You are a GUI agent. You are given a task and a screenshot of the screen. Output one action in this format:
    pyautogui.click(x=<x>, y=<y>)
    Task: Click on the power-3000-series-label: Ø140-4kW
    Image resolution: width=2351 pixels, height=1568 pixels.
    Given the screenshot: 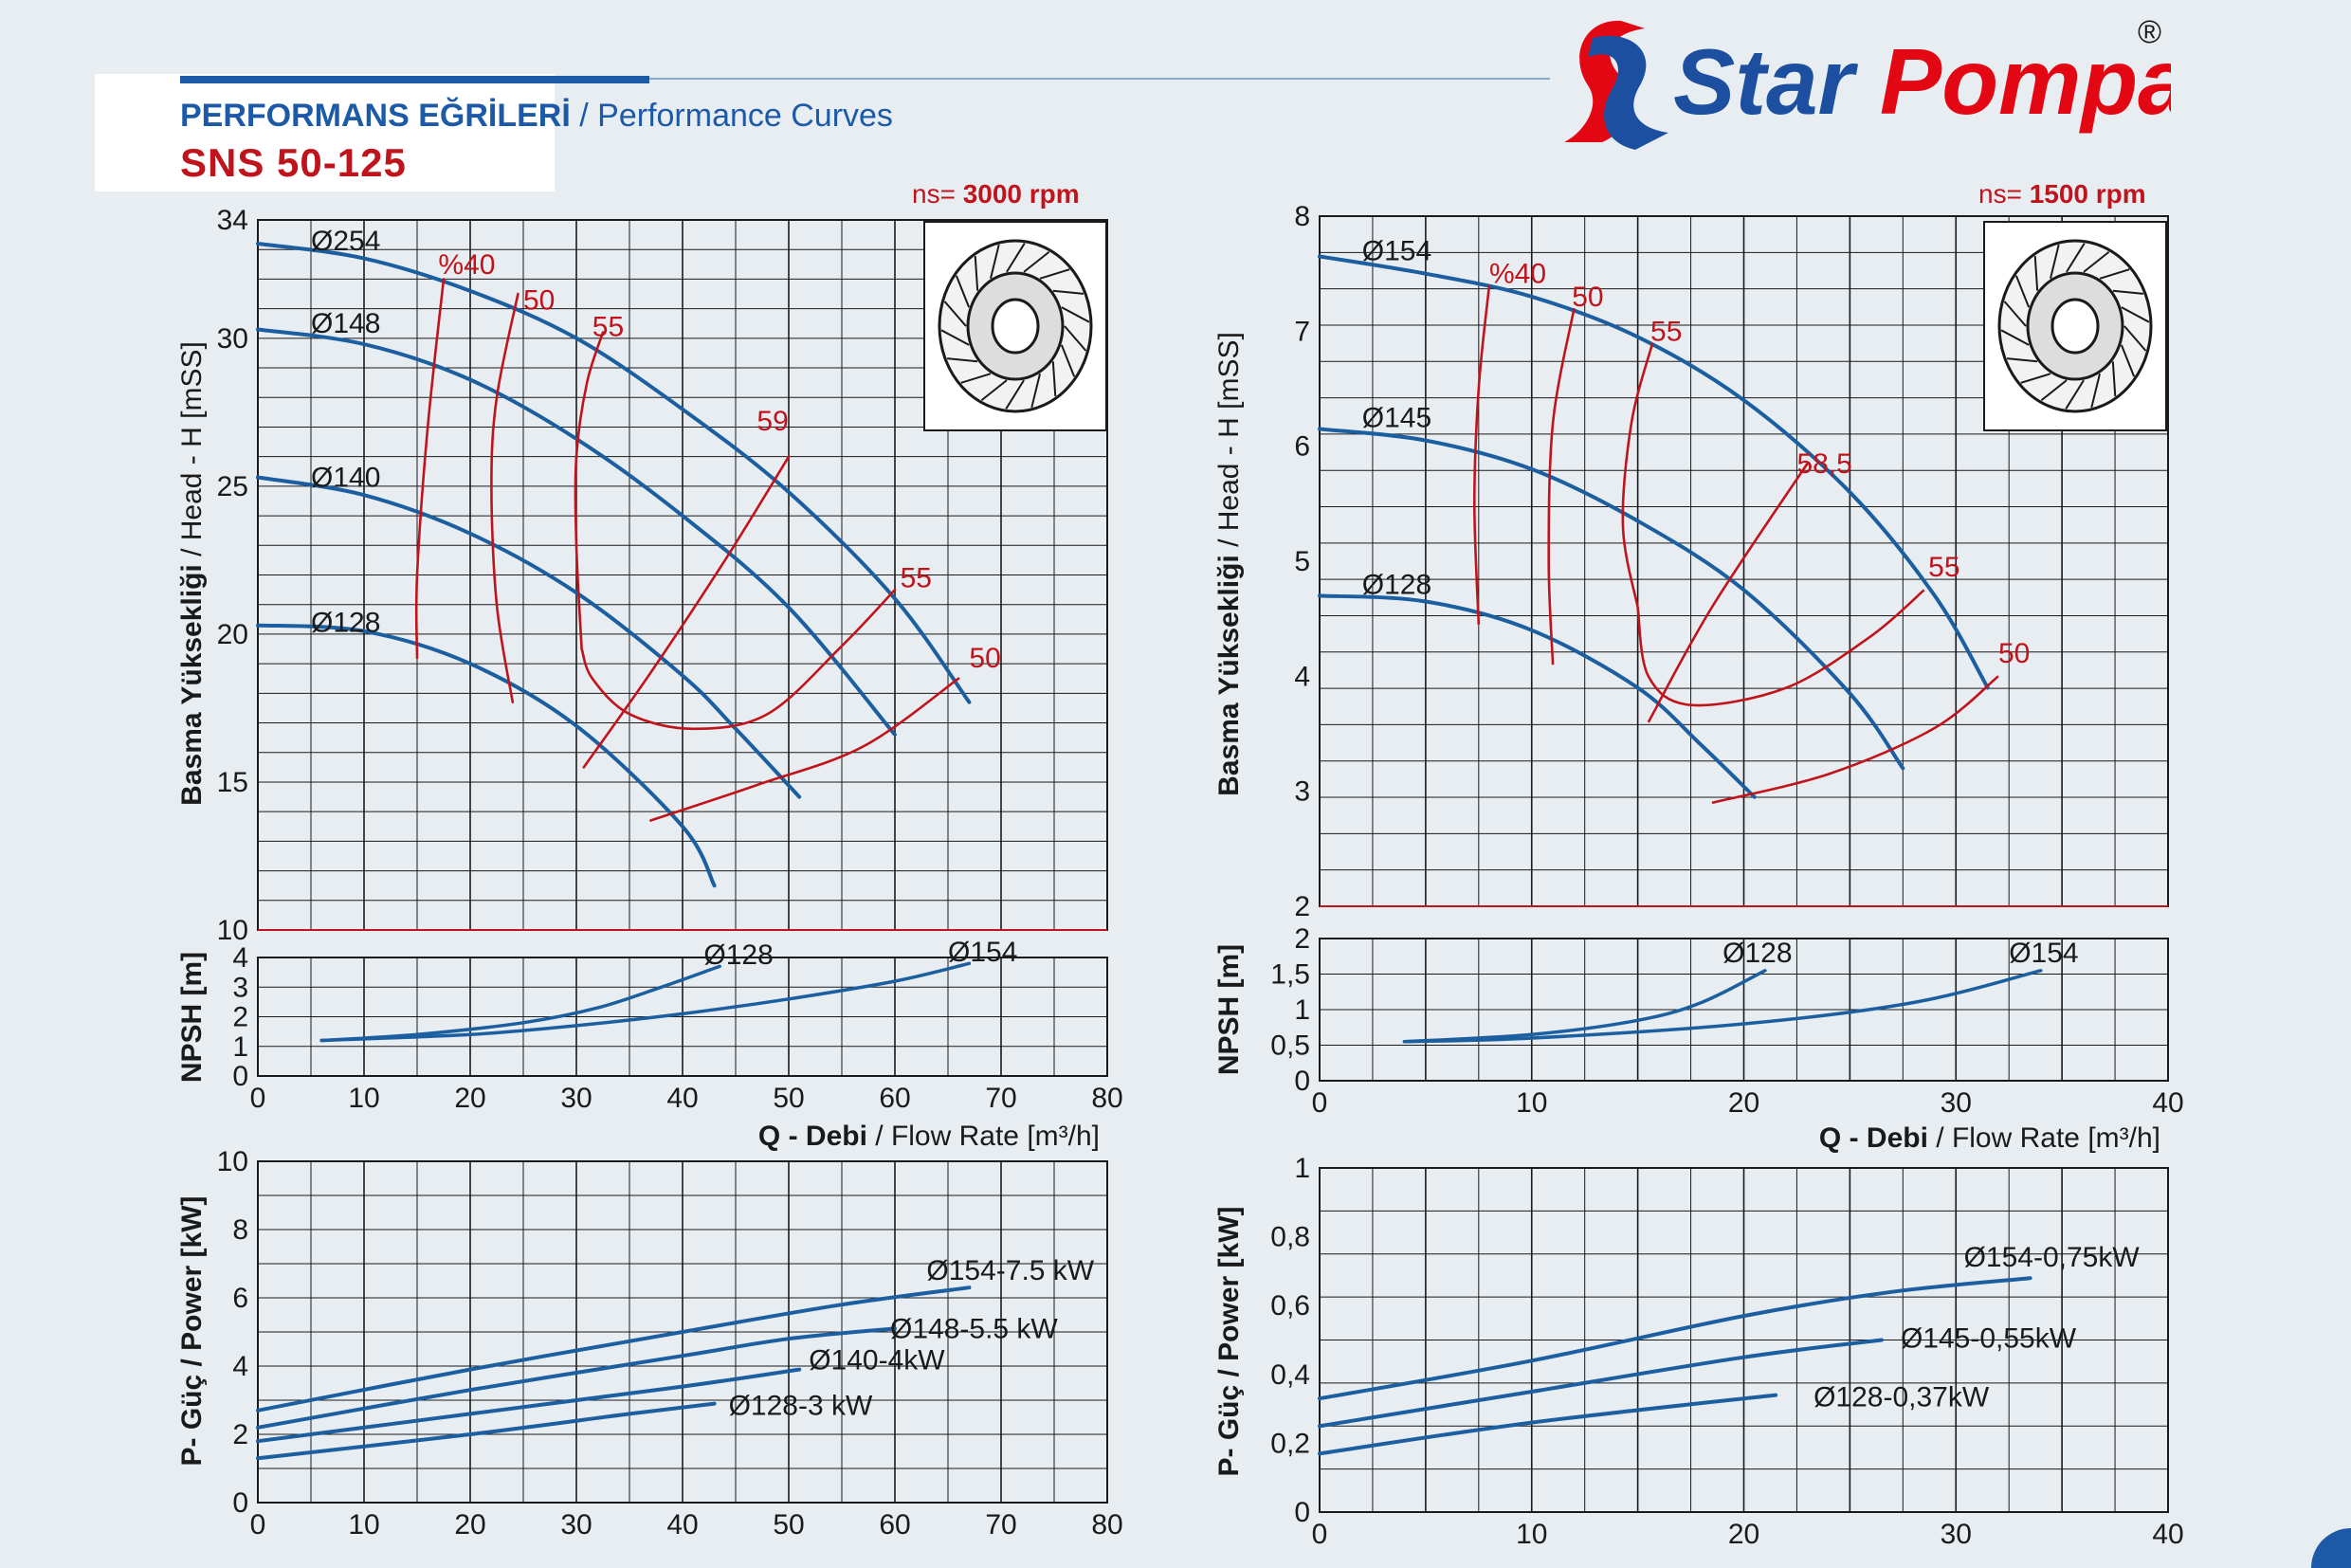 What is the action you would take?
    pyautogui.click(x=877, y=1361)
    